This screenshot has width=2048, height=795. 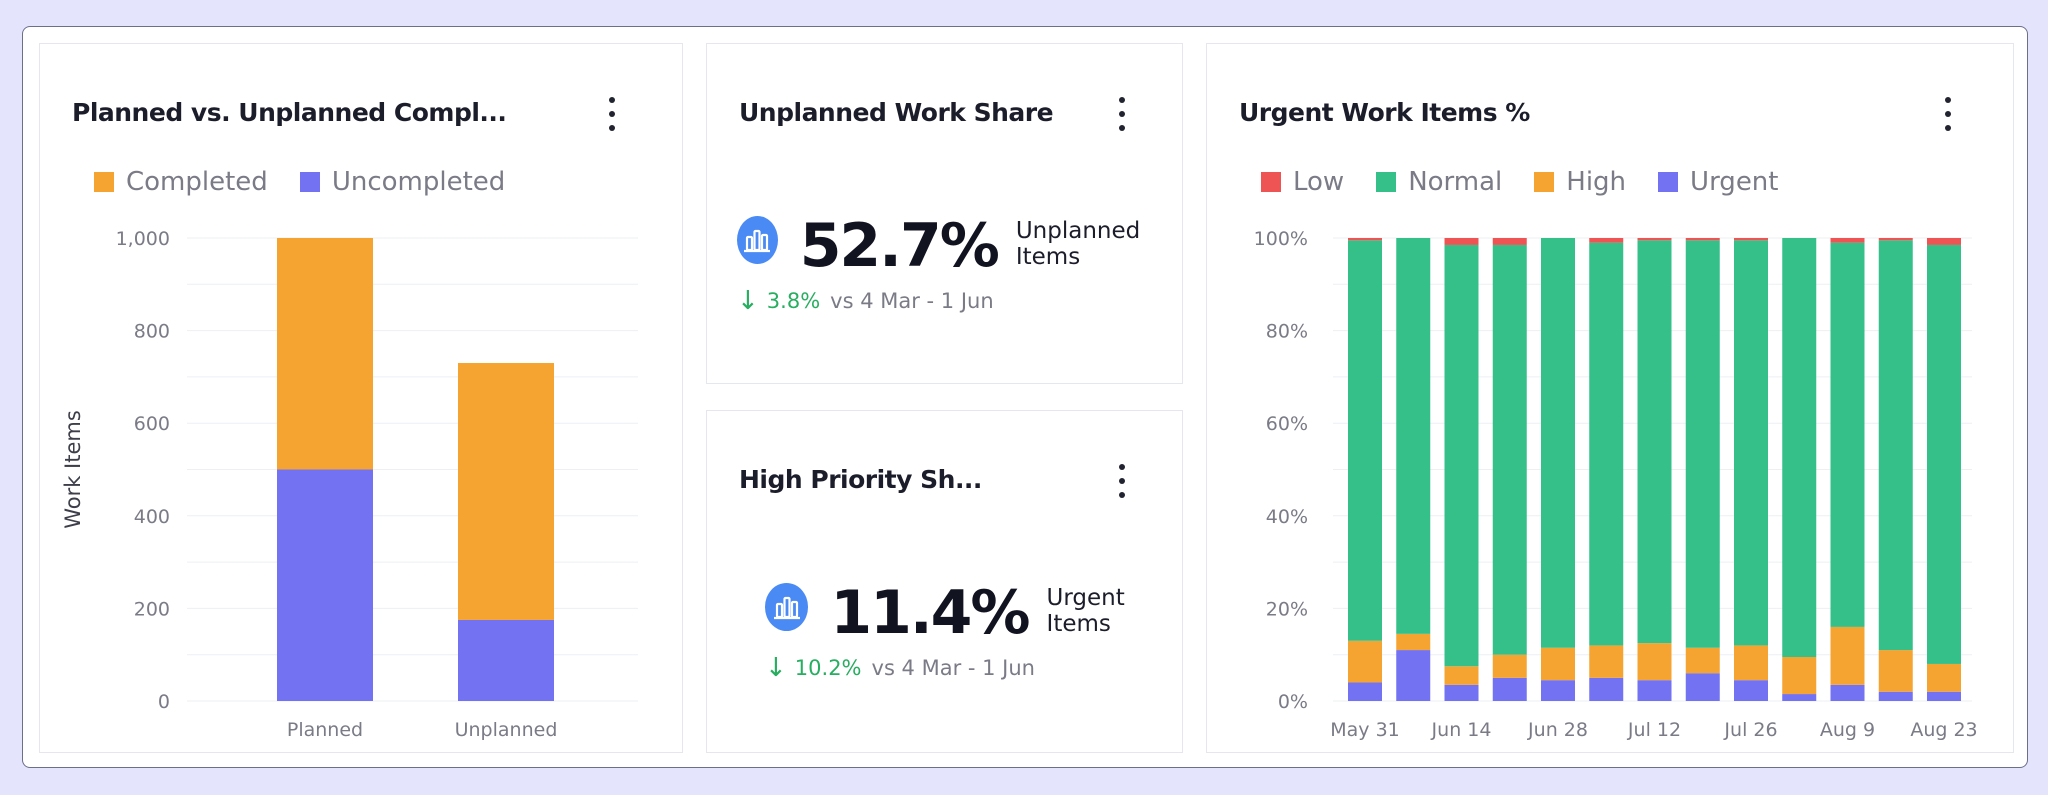 I want to click on legend-label: Low, so click(x=1319, y=182).